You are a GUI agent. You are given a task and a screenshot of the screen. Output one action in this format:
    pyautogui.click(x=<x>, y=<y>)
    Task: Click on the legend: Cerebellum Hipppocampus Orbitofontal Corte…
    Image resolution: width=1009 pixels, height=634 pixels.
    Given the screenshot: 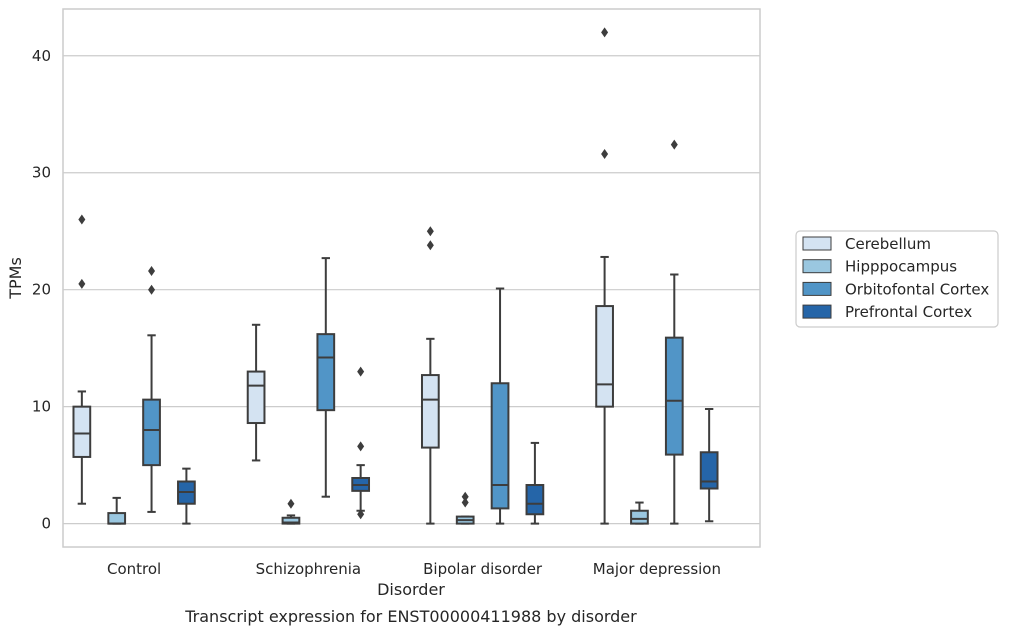 What is the action you would take?
    pyautogui.click(x=897, y=279)
    